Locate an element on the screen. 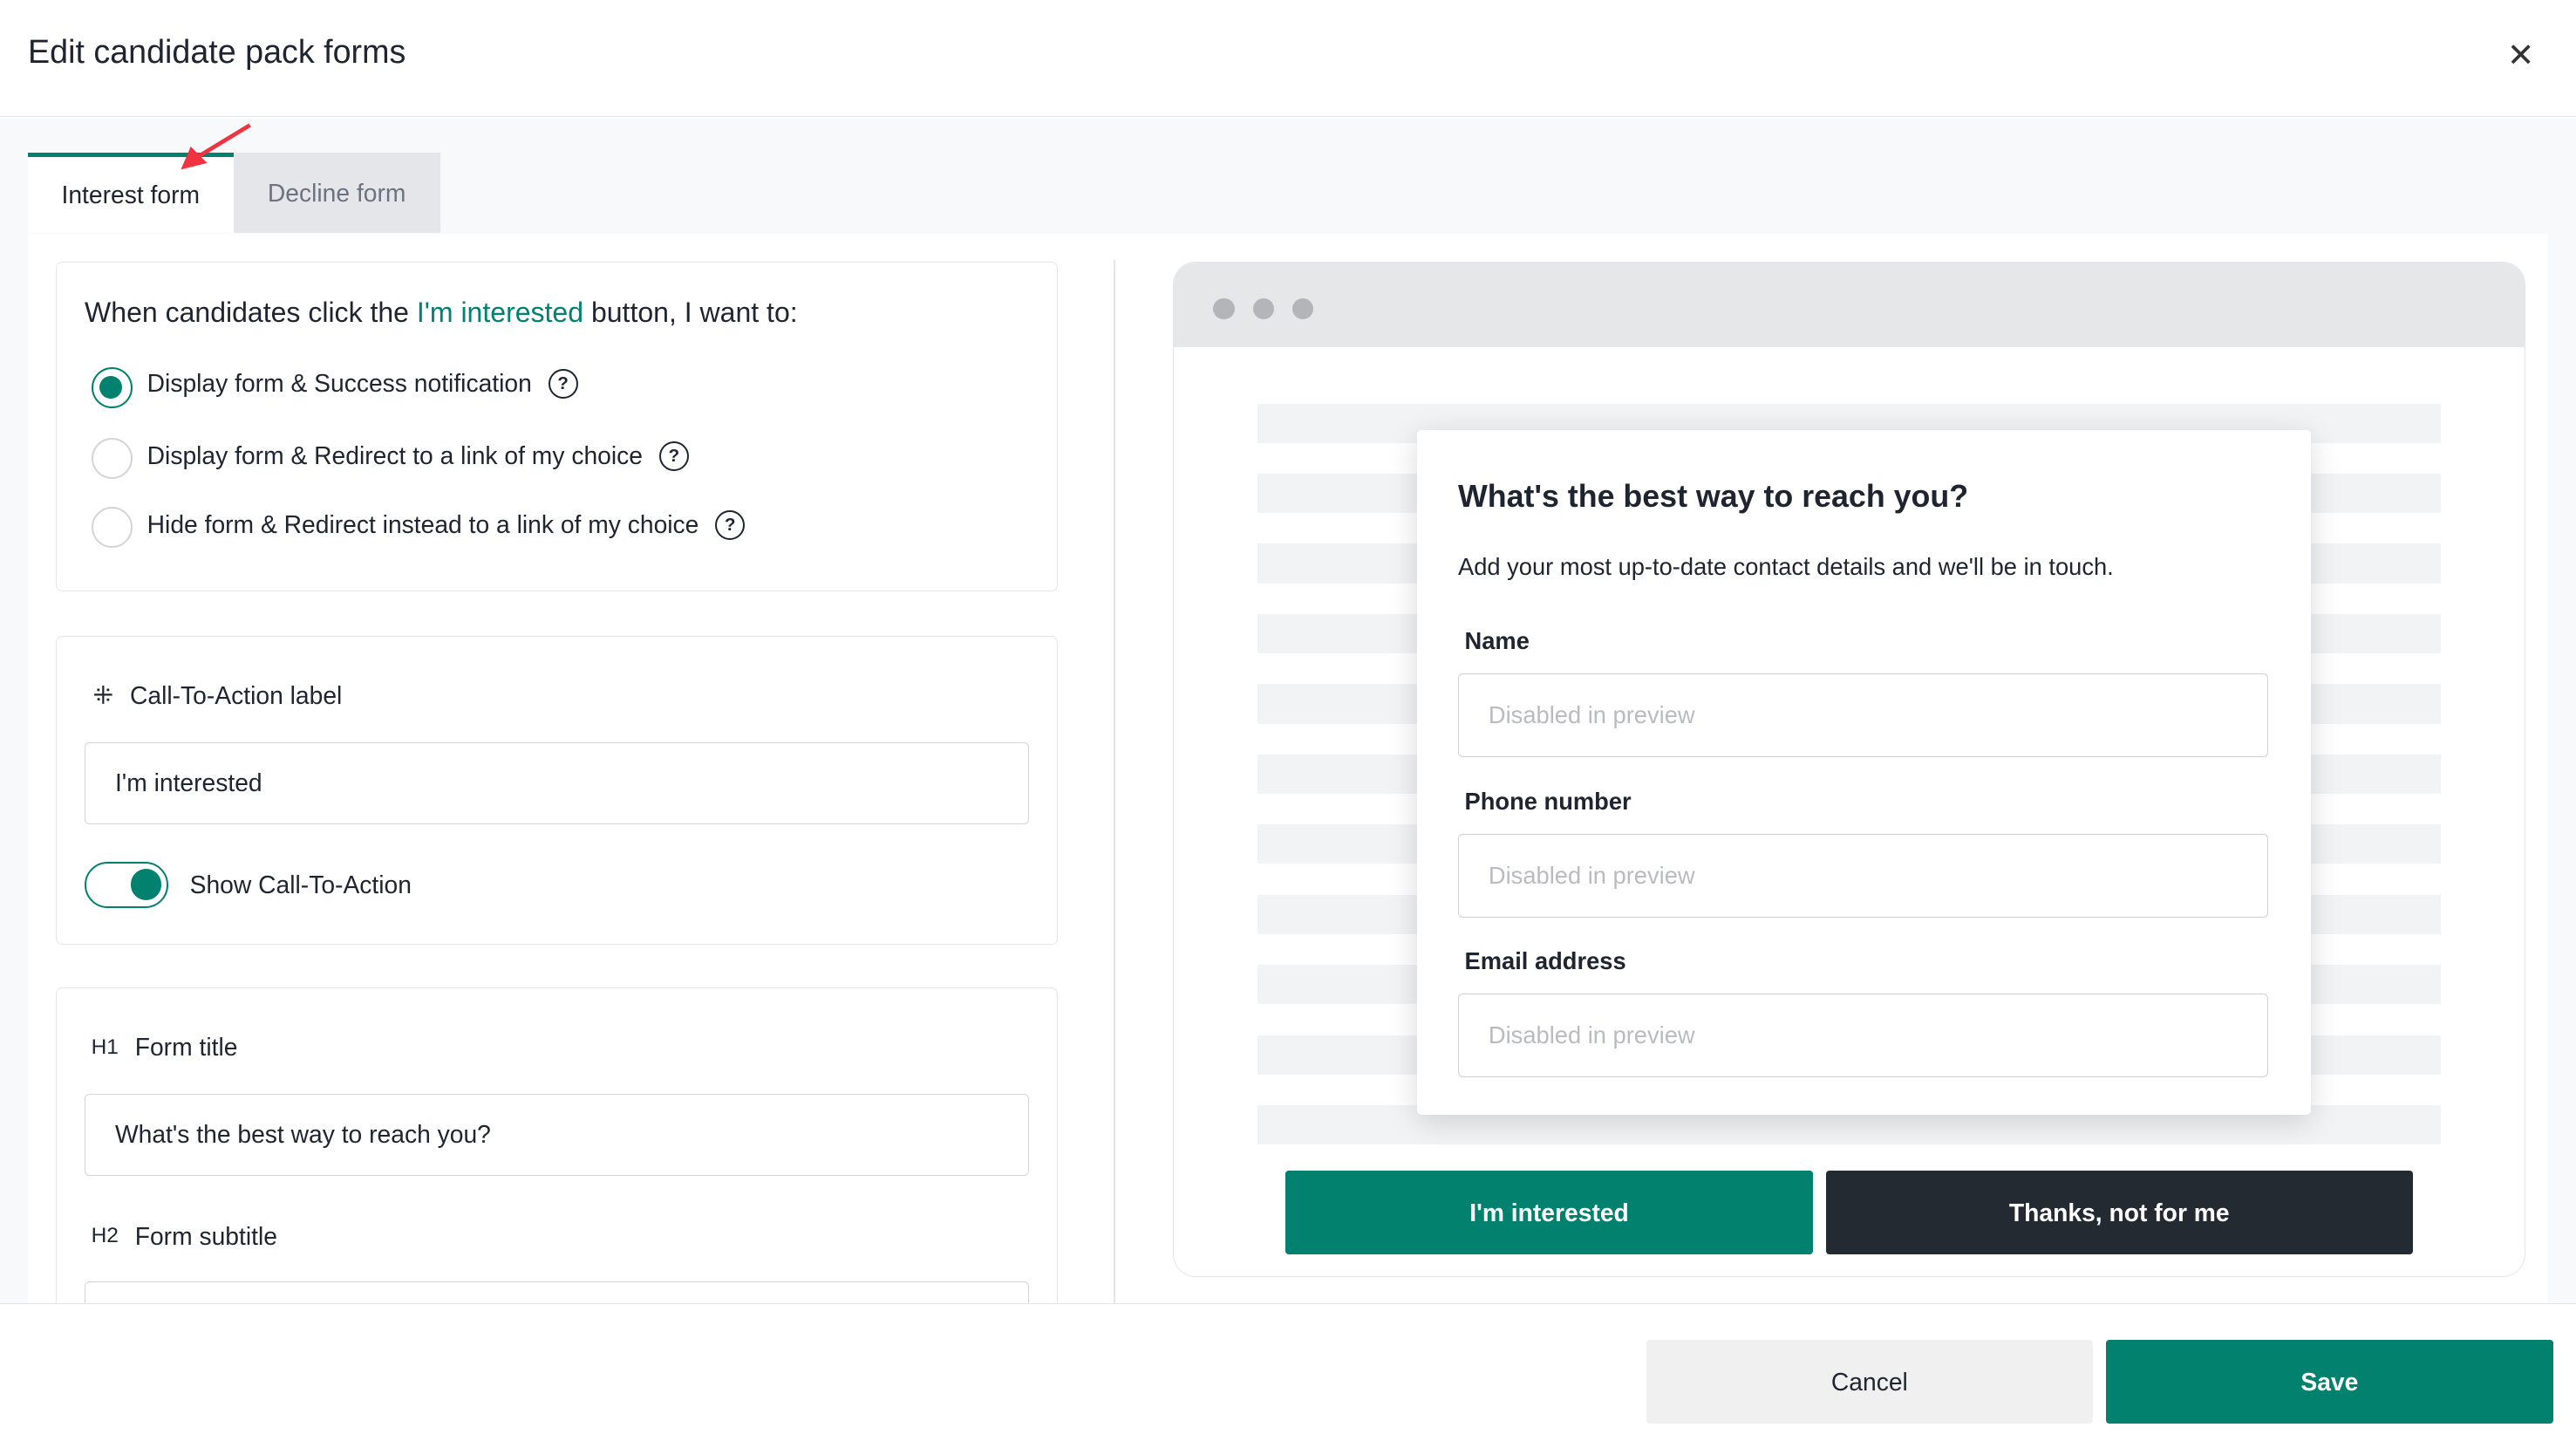 This screenshot has height=1448, width=2576. panel-divider is located at coordinates (1115, 781).